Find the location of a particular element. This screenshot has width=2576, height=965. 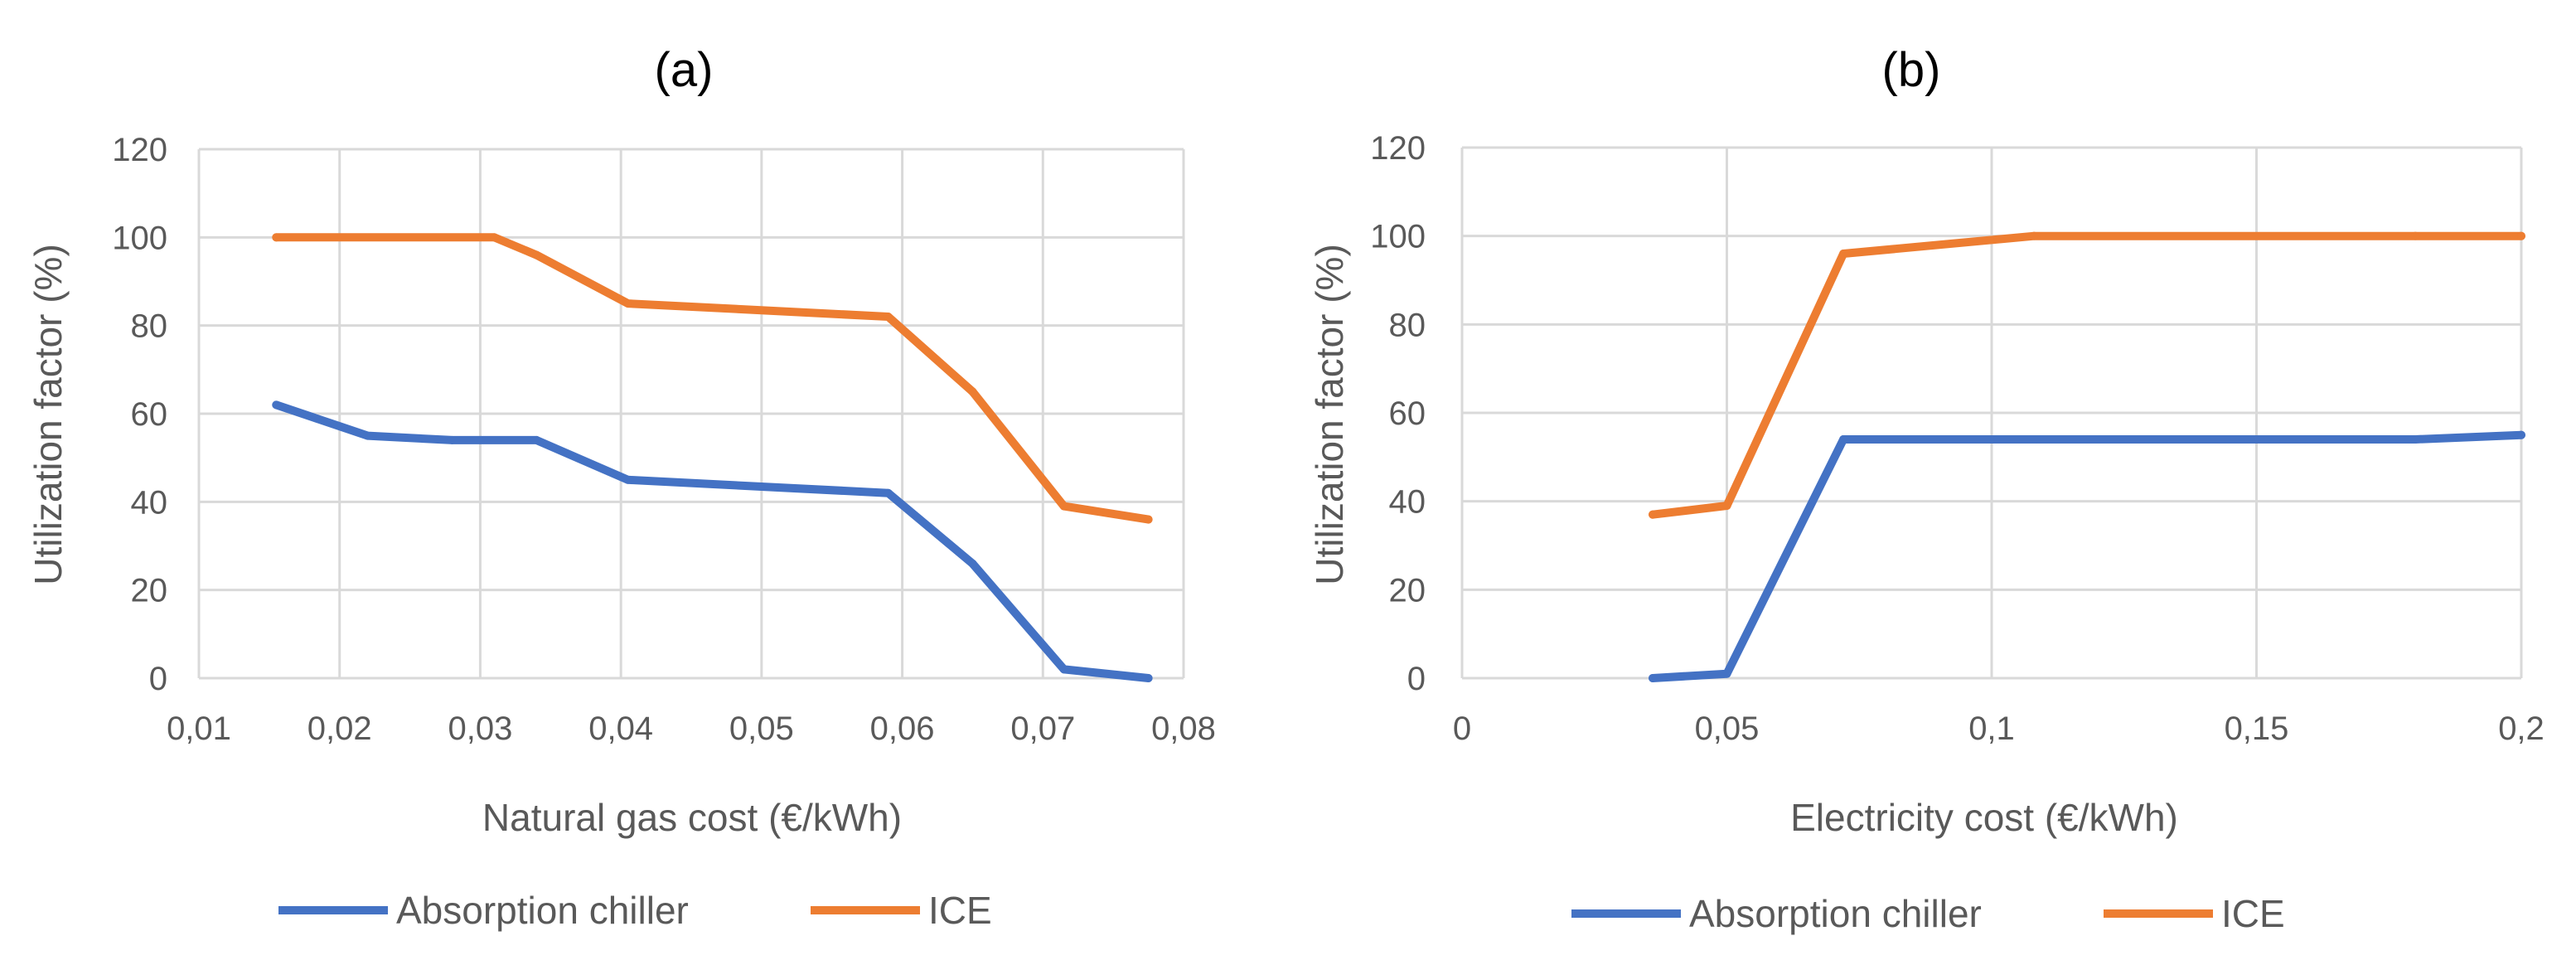

x-tick-labels: 0,01 0,02 0,03 0,04 0,05 0,06 0,07 0,08 is located at coordinates (691, 729).